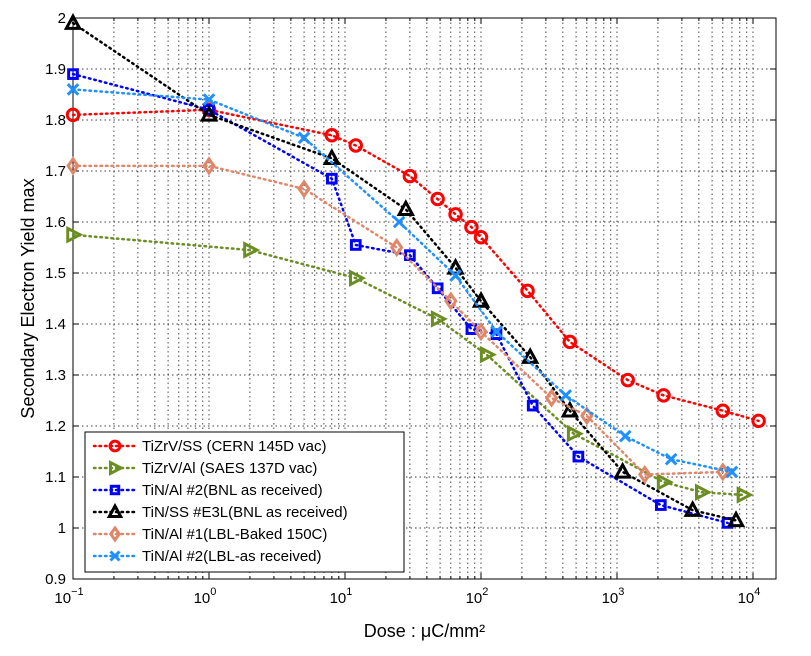 The height and width of the screenshot is (656, 811). I want to click on y-tick-label: 1, so click(62, 528).